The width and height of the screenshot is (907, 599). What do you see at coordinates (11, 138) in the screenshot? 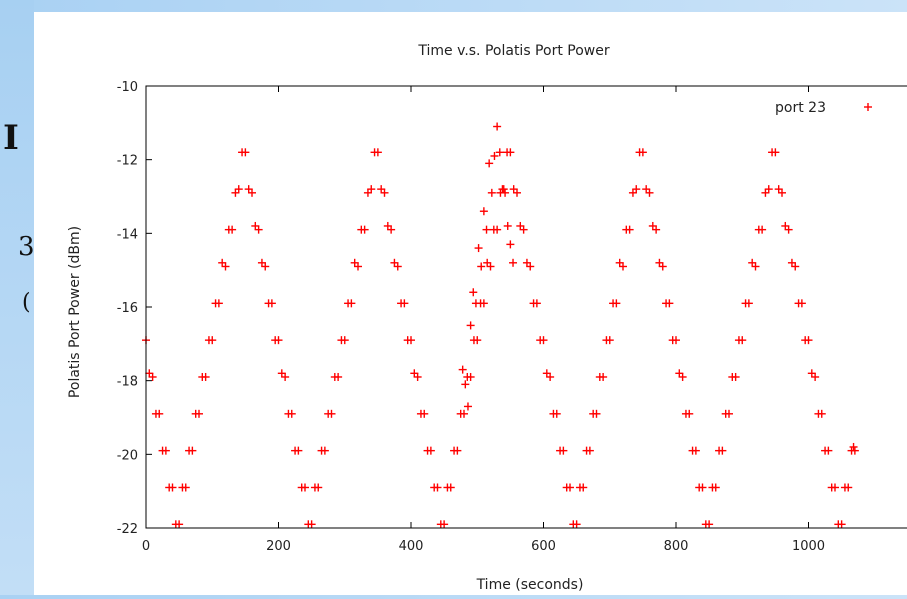
I see `slide-text-fragment-1: I` at bounding box center [11, 138].